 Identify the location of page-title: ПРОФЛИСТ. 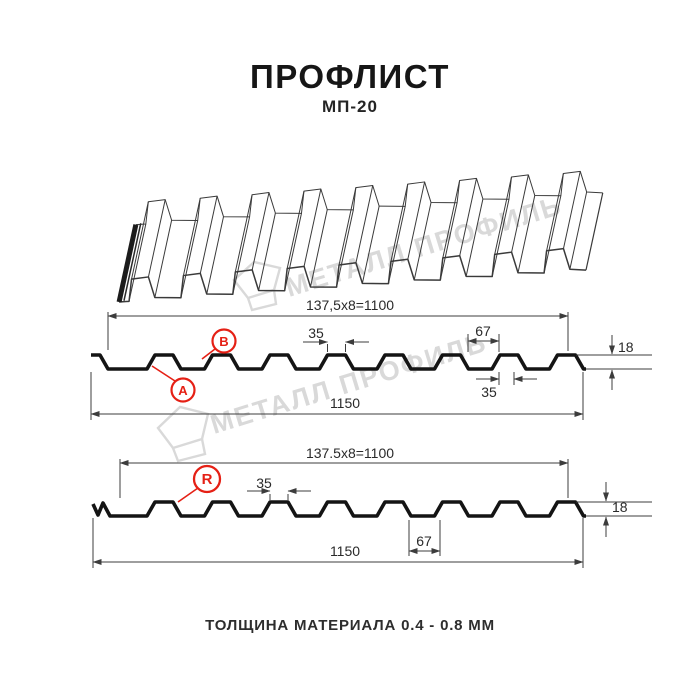
(350, 76).